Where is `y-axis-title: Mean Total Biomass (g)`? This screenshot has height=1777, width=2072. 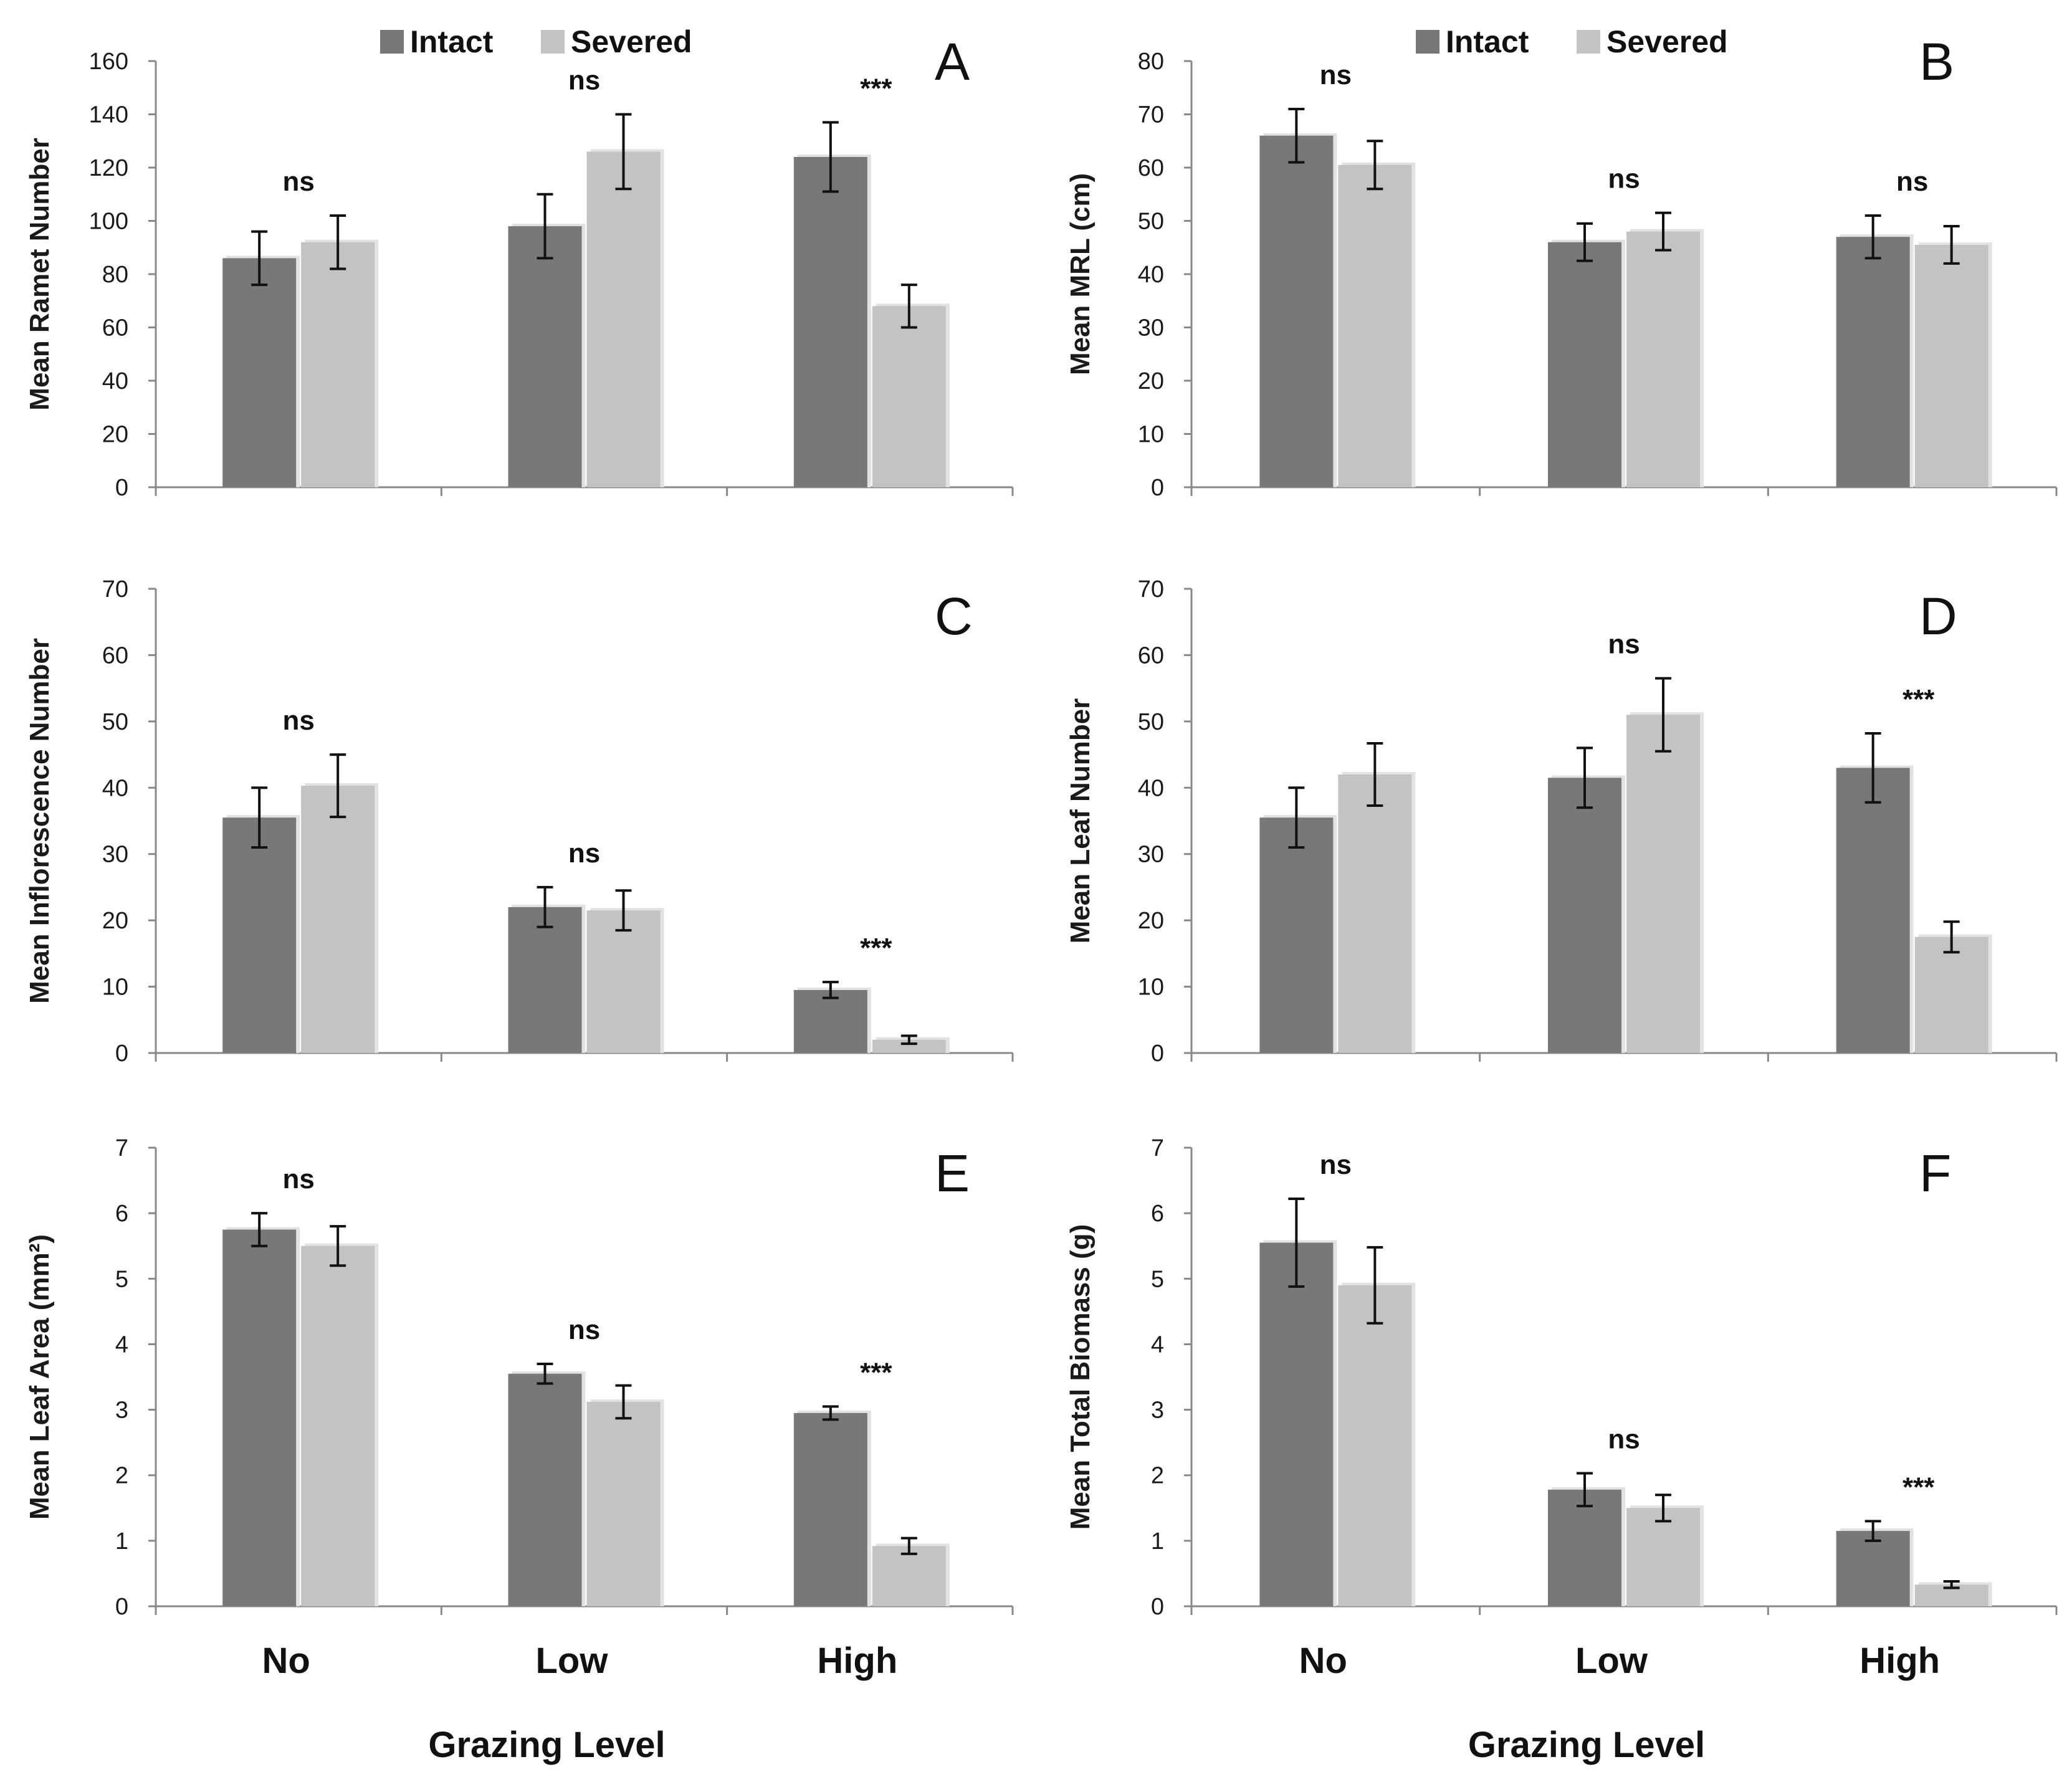
y-axis-title: Mean Total Biomass (g) is located at coordinates (1081, 1377).